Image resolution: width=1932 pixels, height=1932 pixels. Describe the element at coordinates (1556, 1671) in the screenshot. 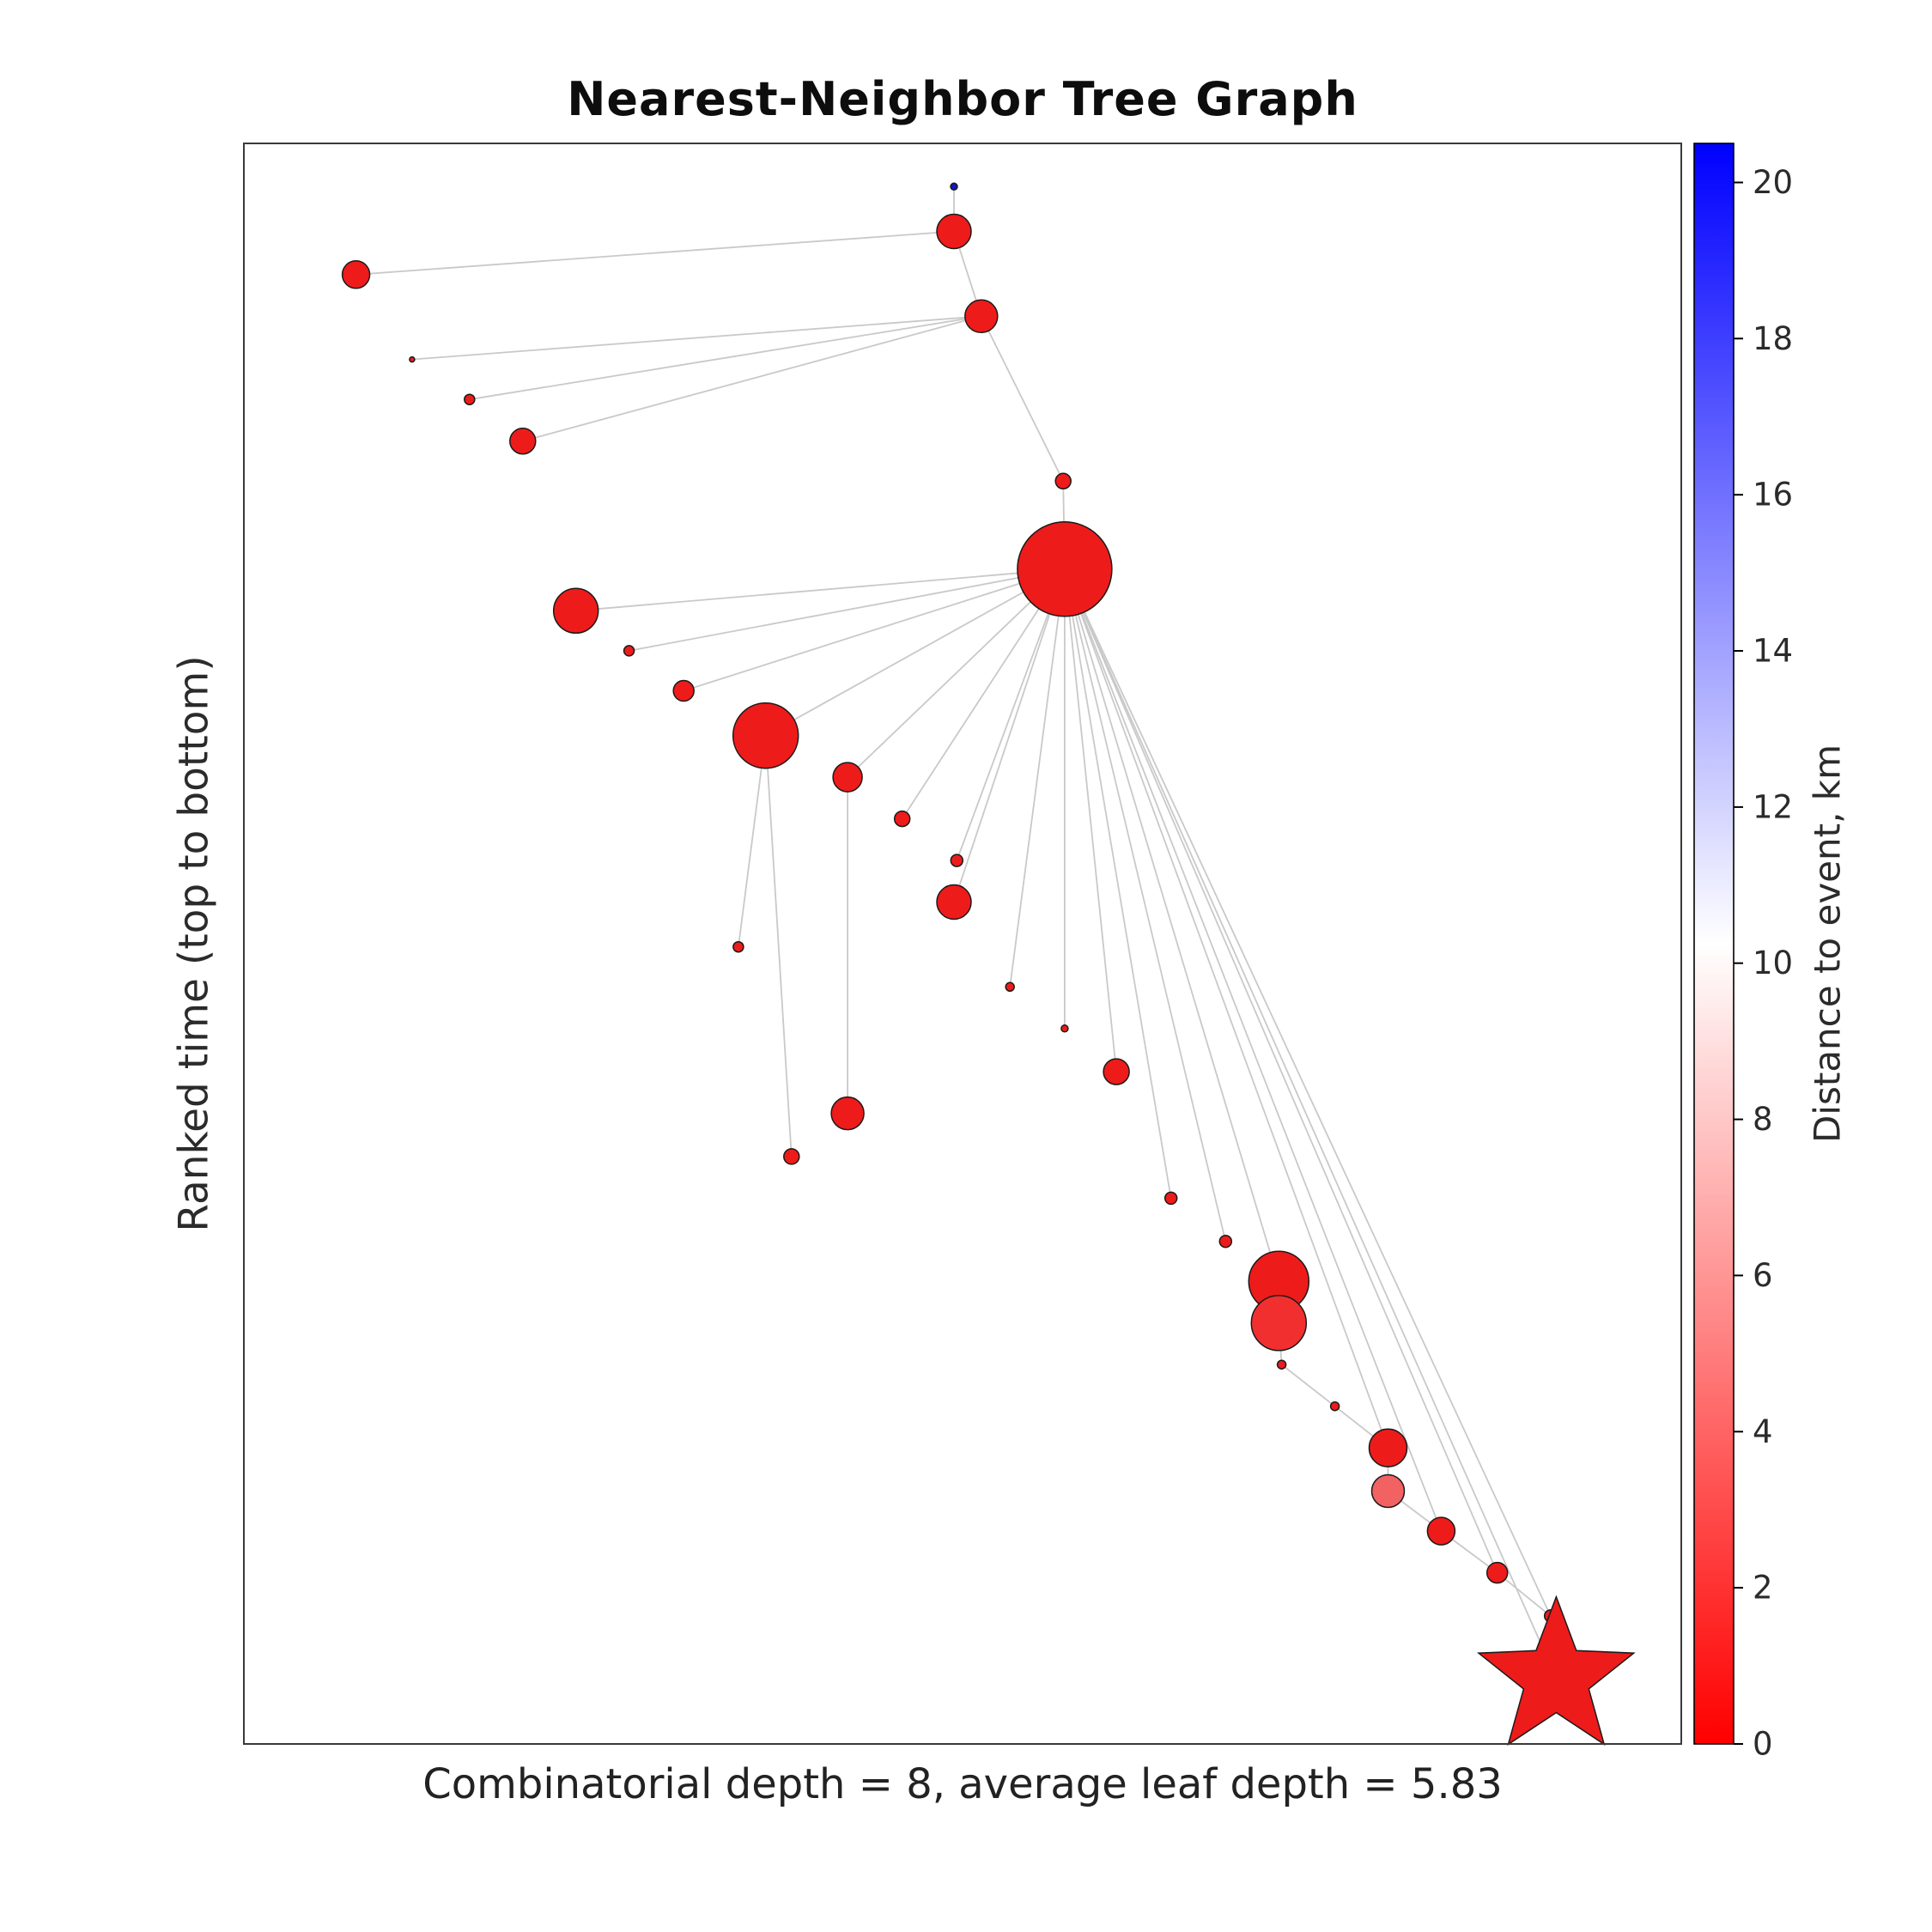

I see `target-event-star` at that location.